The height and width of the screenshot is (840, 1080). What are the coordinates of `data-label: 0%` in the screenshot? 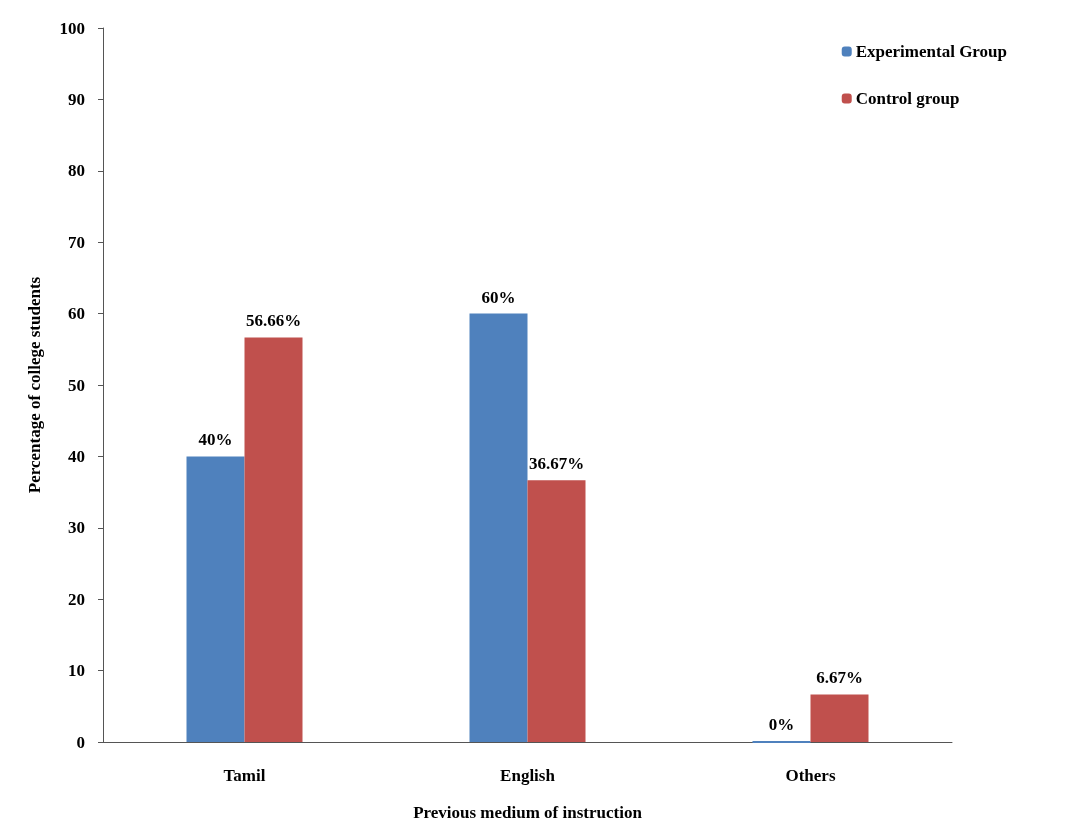 It's located at (781, 724).